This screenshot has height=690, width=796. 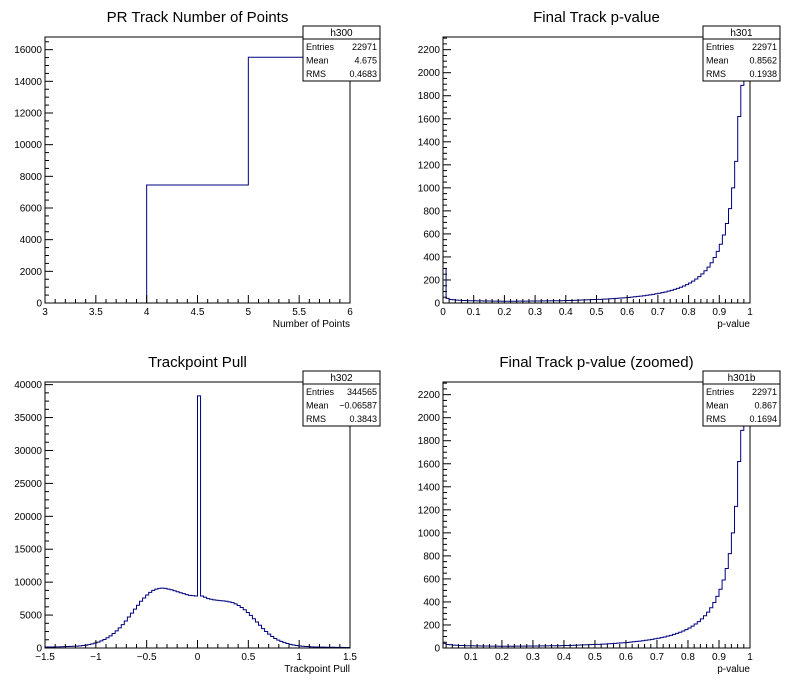 What do you see at coordinates (28, 418) in the screenshot?
I see `y-tick-label: 35000` at bounding box center [28, 418].